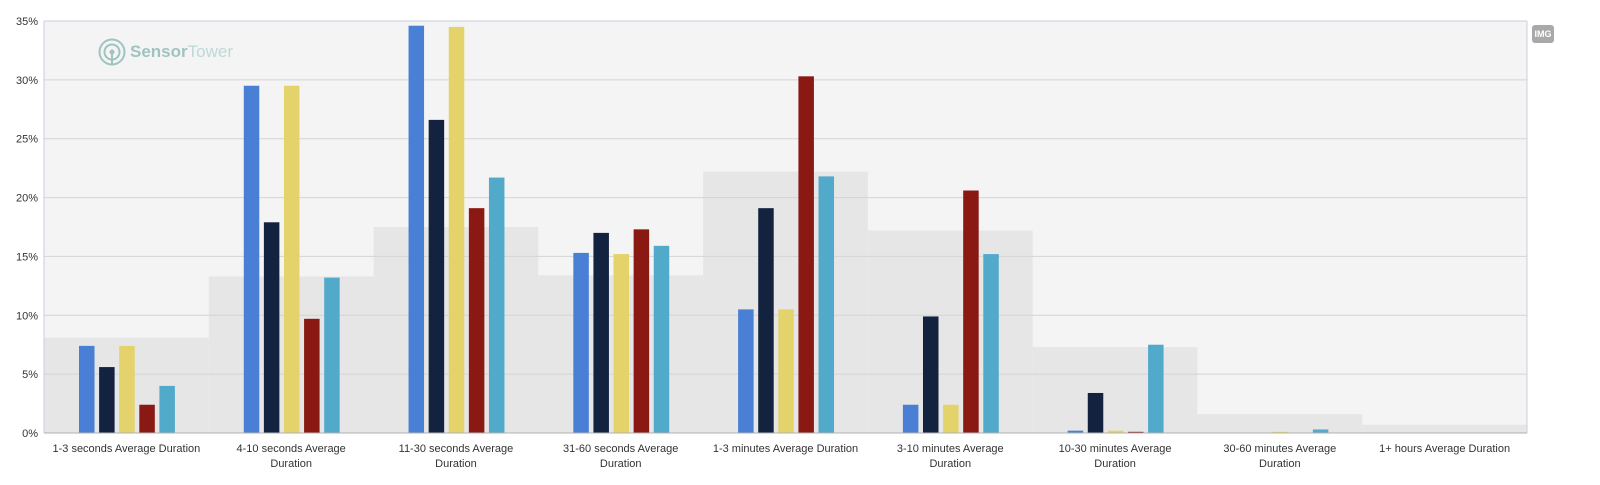  Describe the element at coordinates (27, 257) in the screenshot. I see `y-tick-label: 15%` at that location.